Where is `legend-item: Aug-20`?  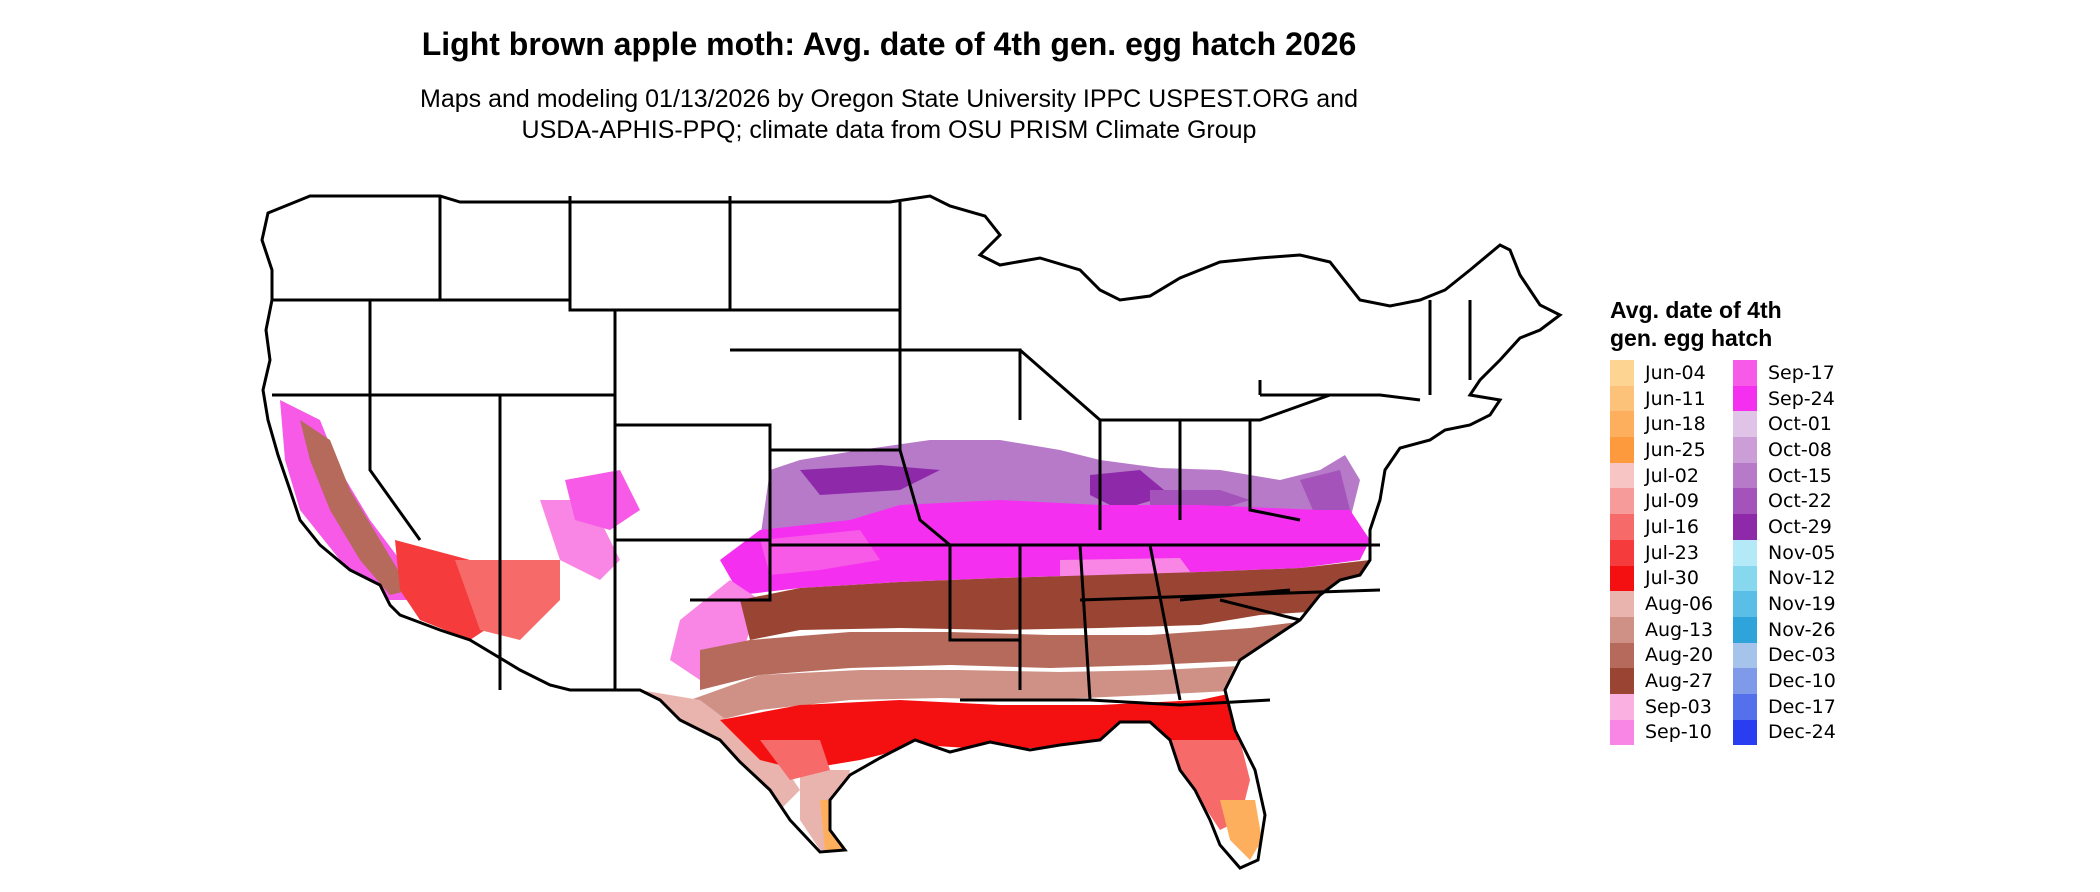
legend-item: Aug-20 is located at coordinates (1671, 655).